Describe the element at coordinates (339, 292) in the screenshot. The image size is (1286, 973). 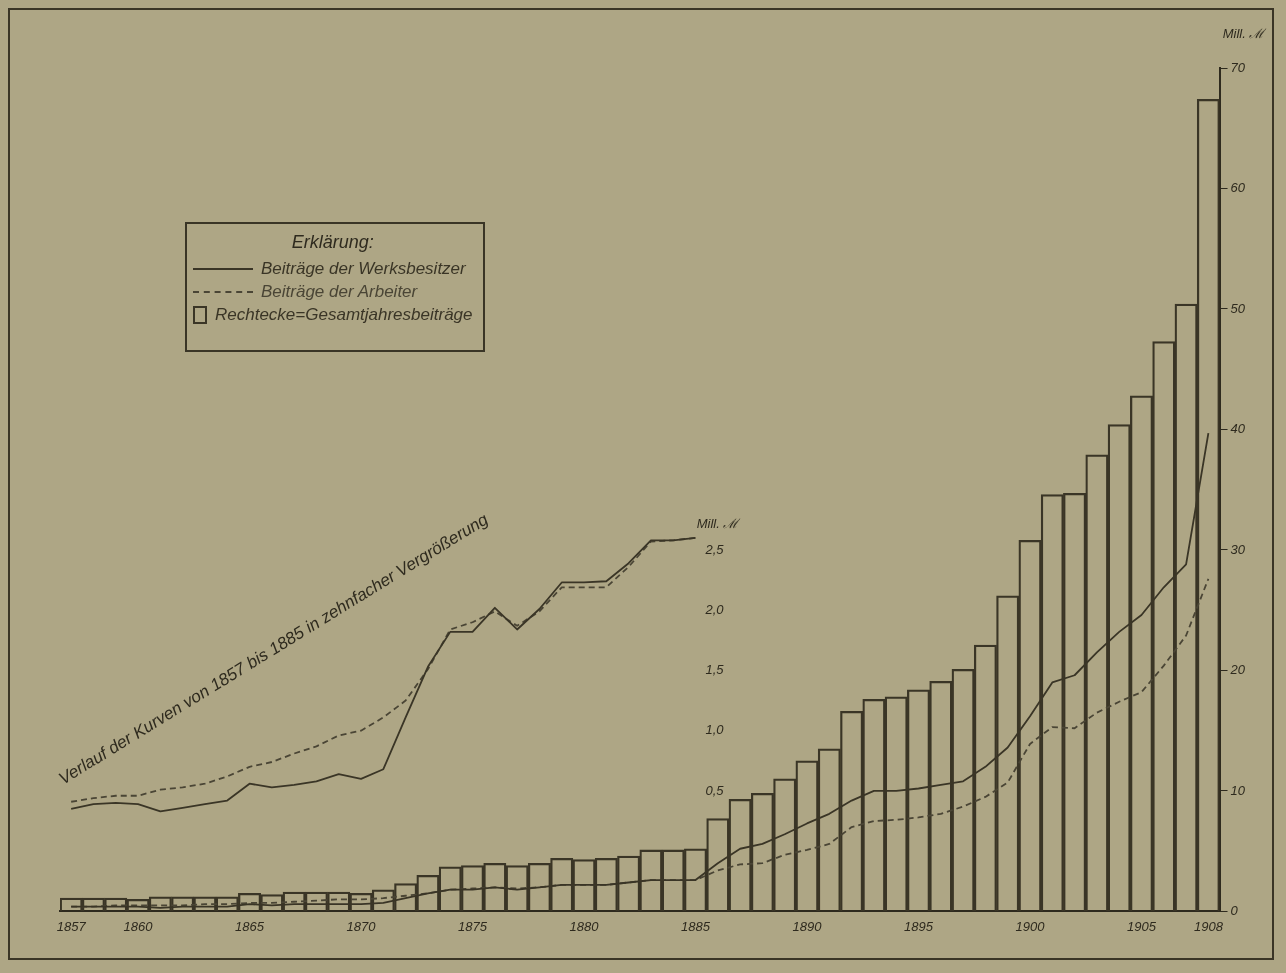
I see `legend-label: Beiträge der Arbeiter` at that location.